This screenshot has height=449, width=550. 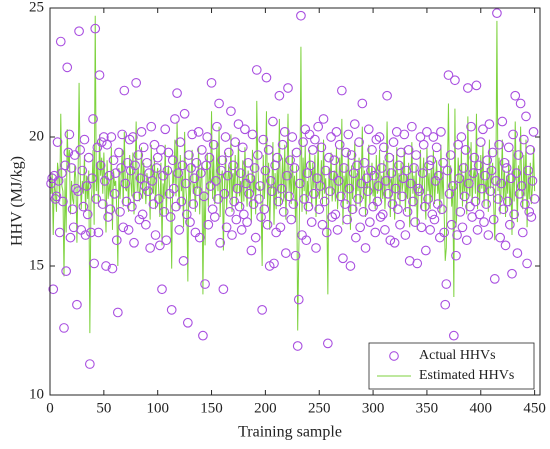 I want to click on legend-marker, so click(x=394, y=356).